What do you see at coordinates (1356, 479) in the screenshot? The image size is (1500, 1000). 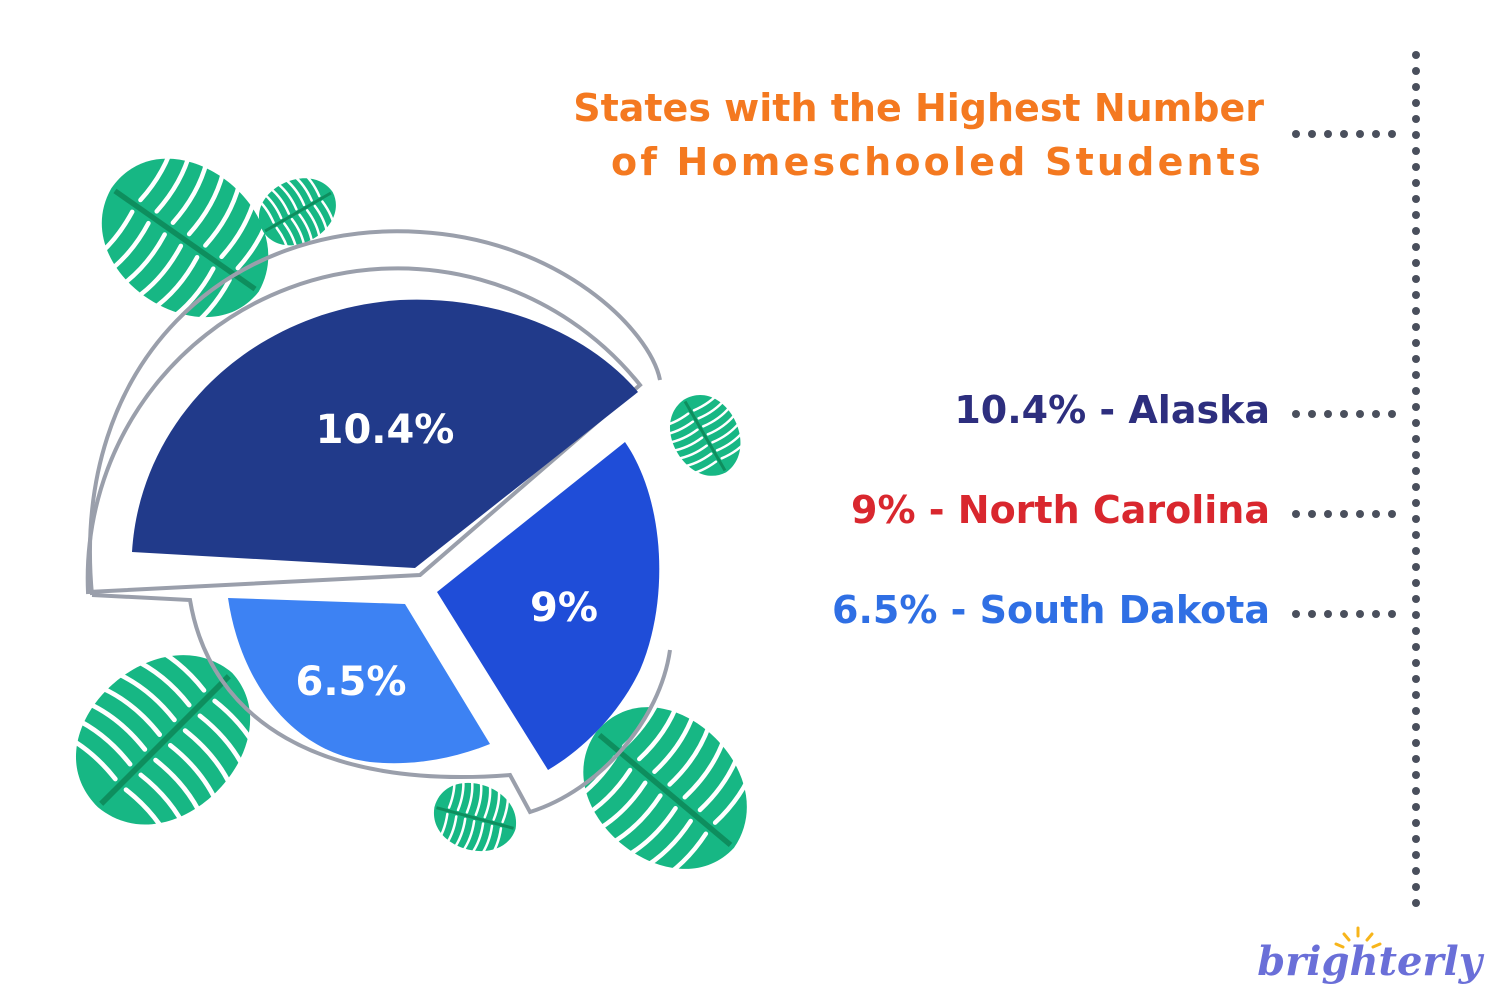 I see `legend-connector-lines` at bounding box center [1356, 479].